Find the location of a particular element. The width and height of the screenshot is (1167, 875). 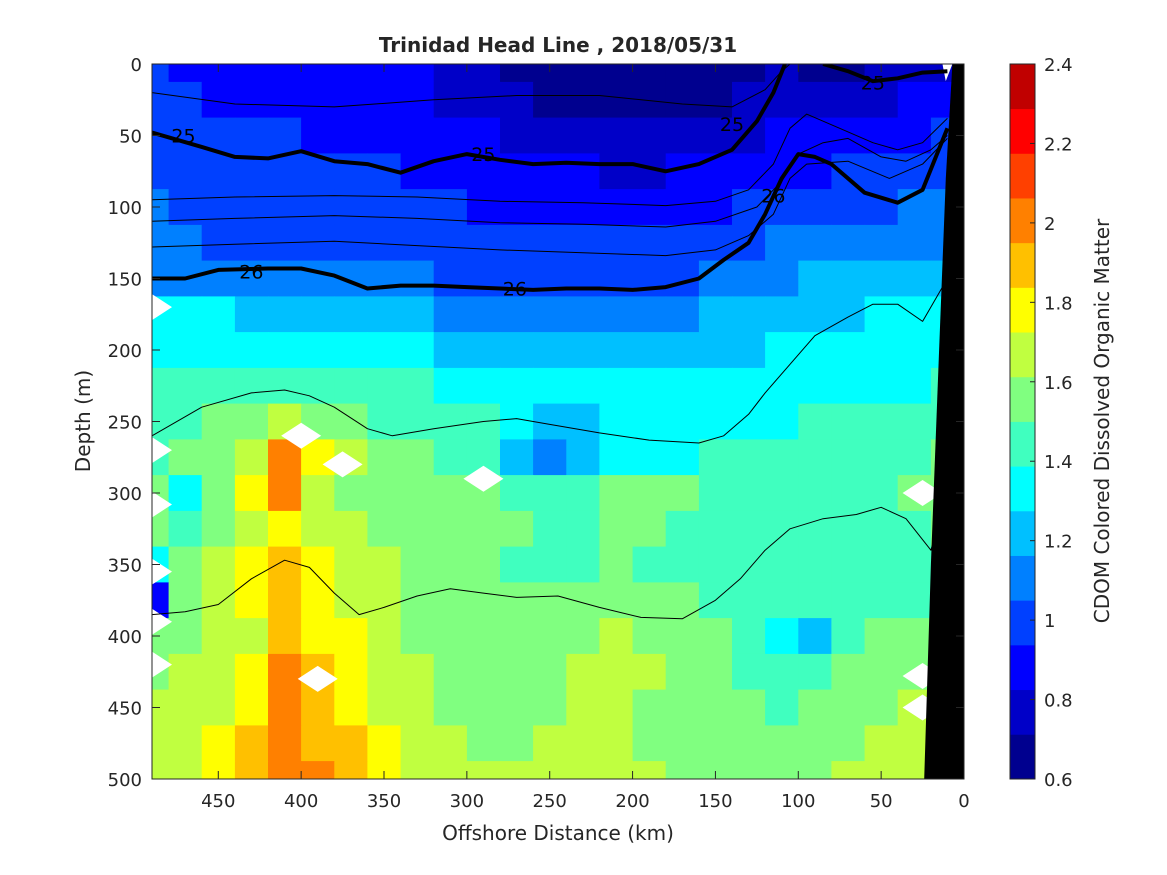

colorbar-tick-label: 0.8 is located at coordinates (1058, 701).